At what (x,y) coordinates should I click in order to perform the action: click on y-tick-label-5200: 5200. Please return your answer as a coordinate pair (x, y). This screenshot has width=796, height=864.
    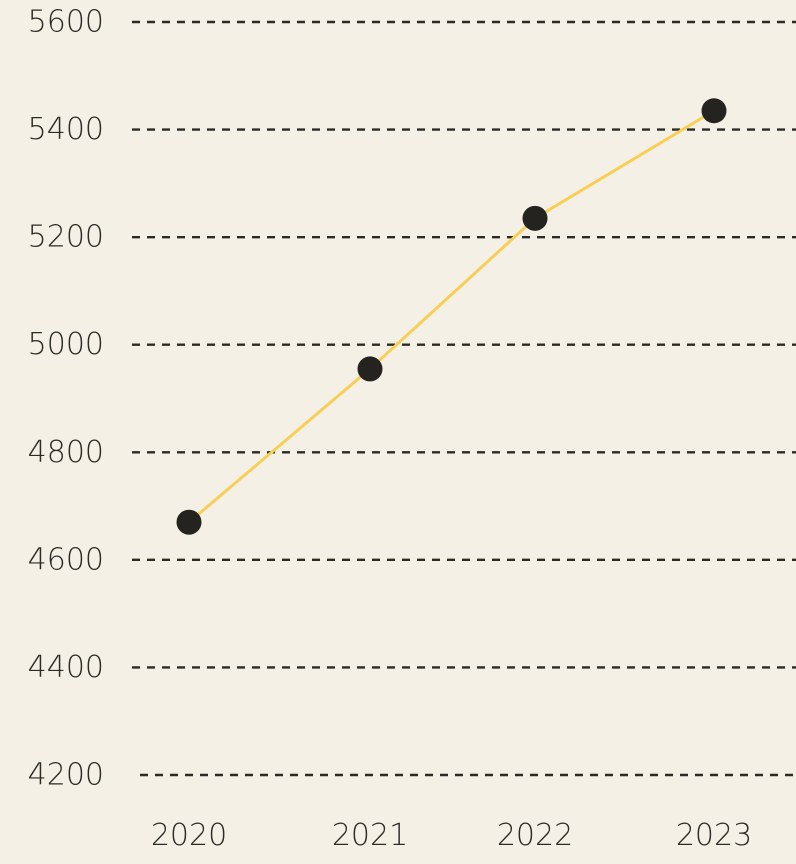
    Looking at the image, I should click on (66, 237).